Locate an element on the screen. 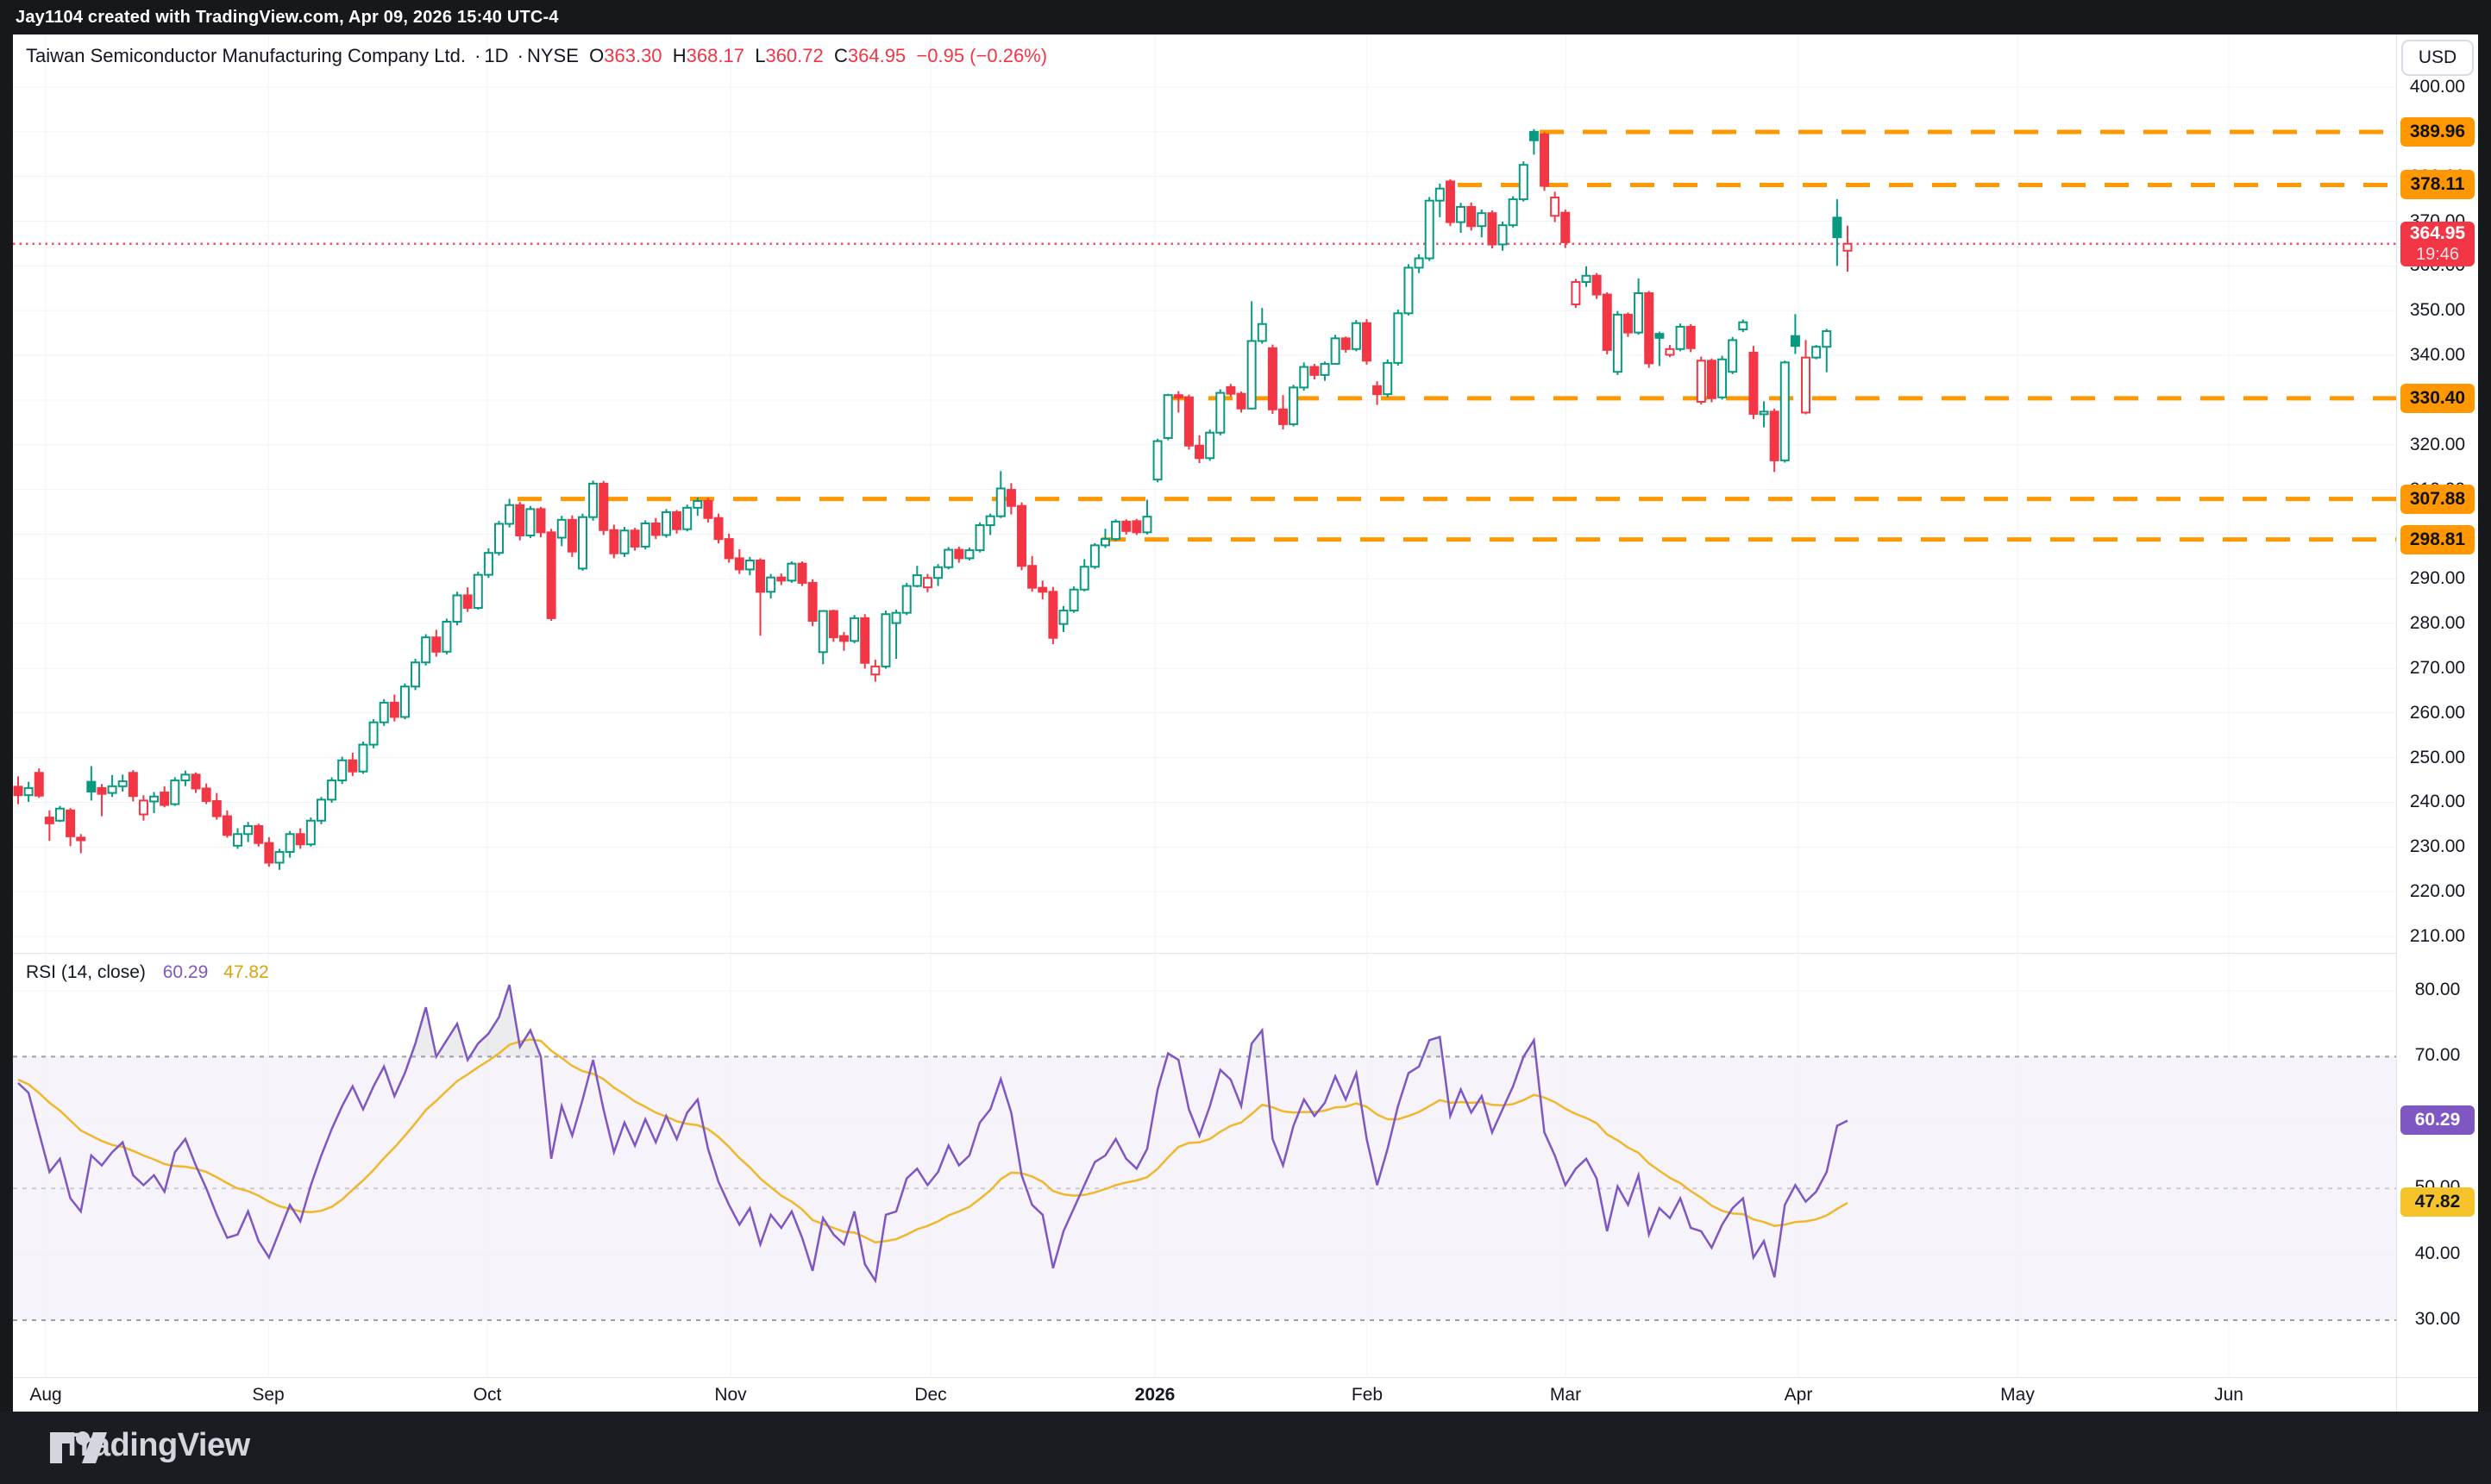 The width and height of the screenshot is (2491, 1484). time-label-Mar: Mar is located at coordinates (1565, 1395).